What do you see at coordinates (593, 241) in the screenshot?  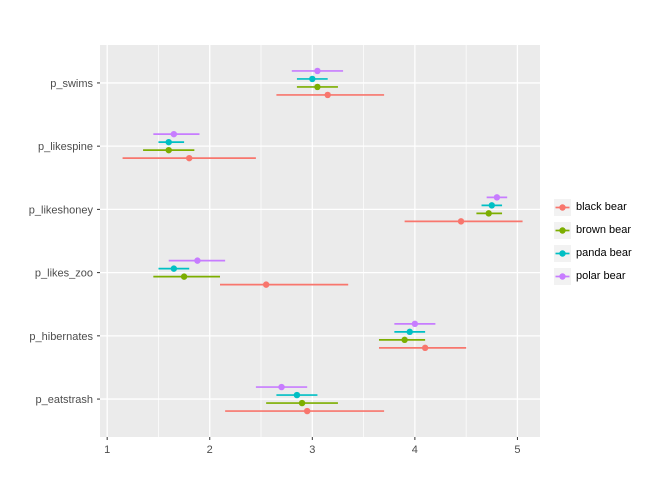 I see `legend: black bear brown bear panda bear polar bear` at bounding box center [593, 241].